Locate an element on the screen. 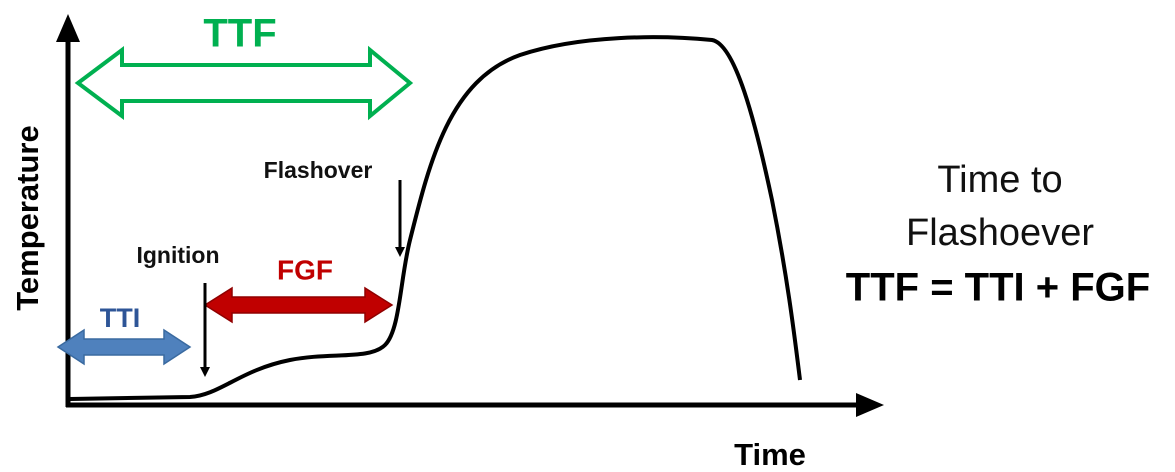 This screenshot has width=1175, height=472. fgf-arrow is located at coordinates (298, 305).